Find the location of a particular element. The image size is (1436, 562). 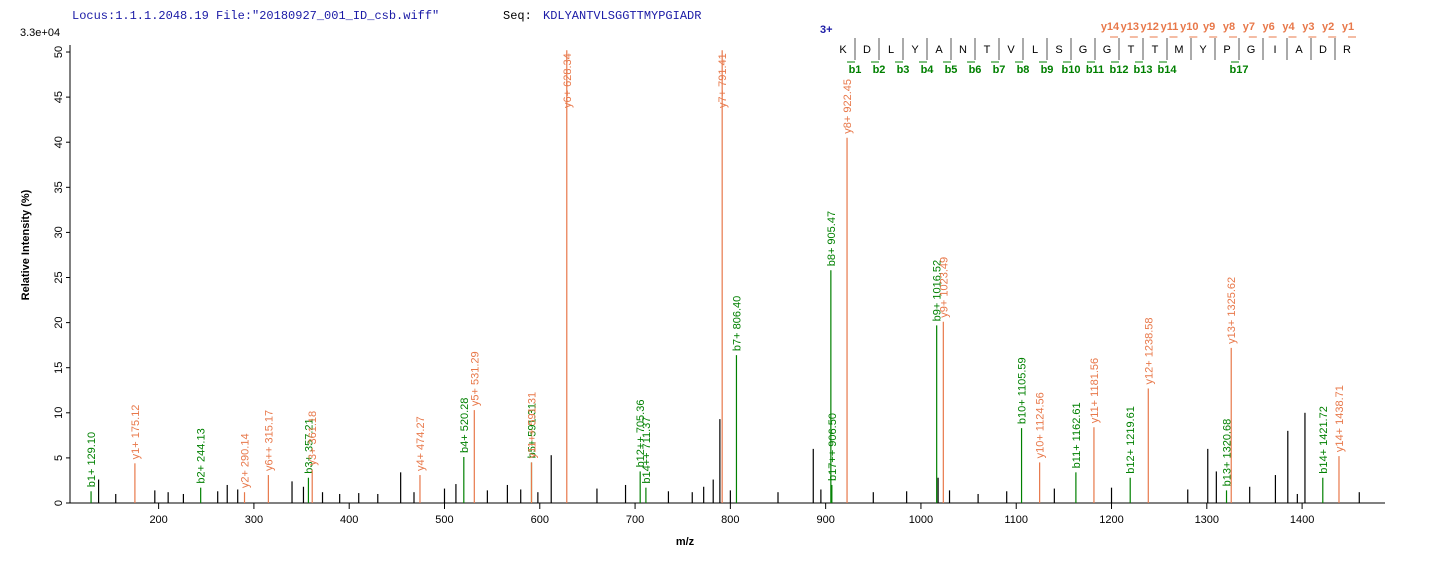

y-label: y11 is located at coordinates (1170, 27).